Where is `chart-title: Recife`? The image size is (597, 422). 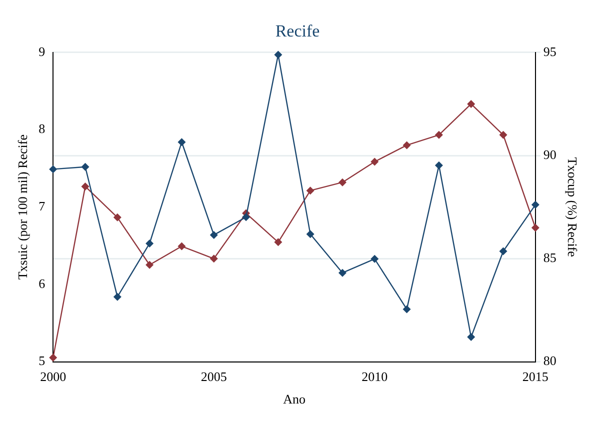 chart-title: Recife is located at coordinates (297, 31).